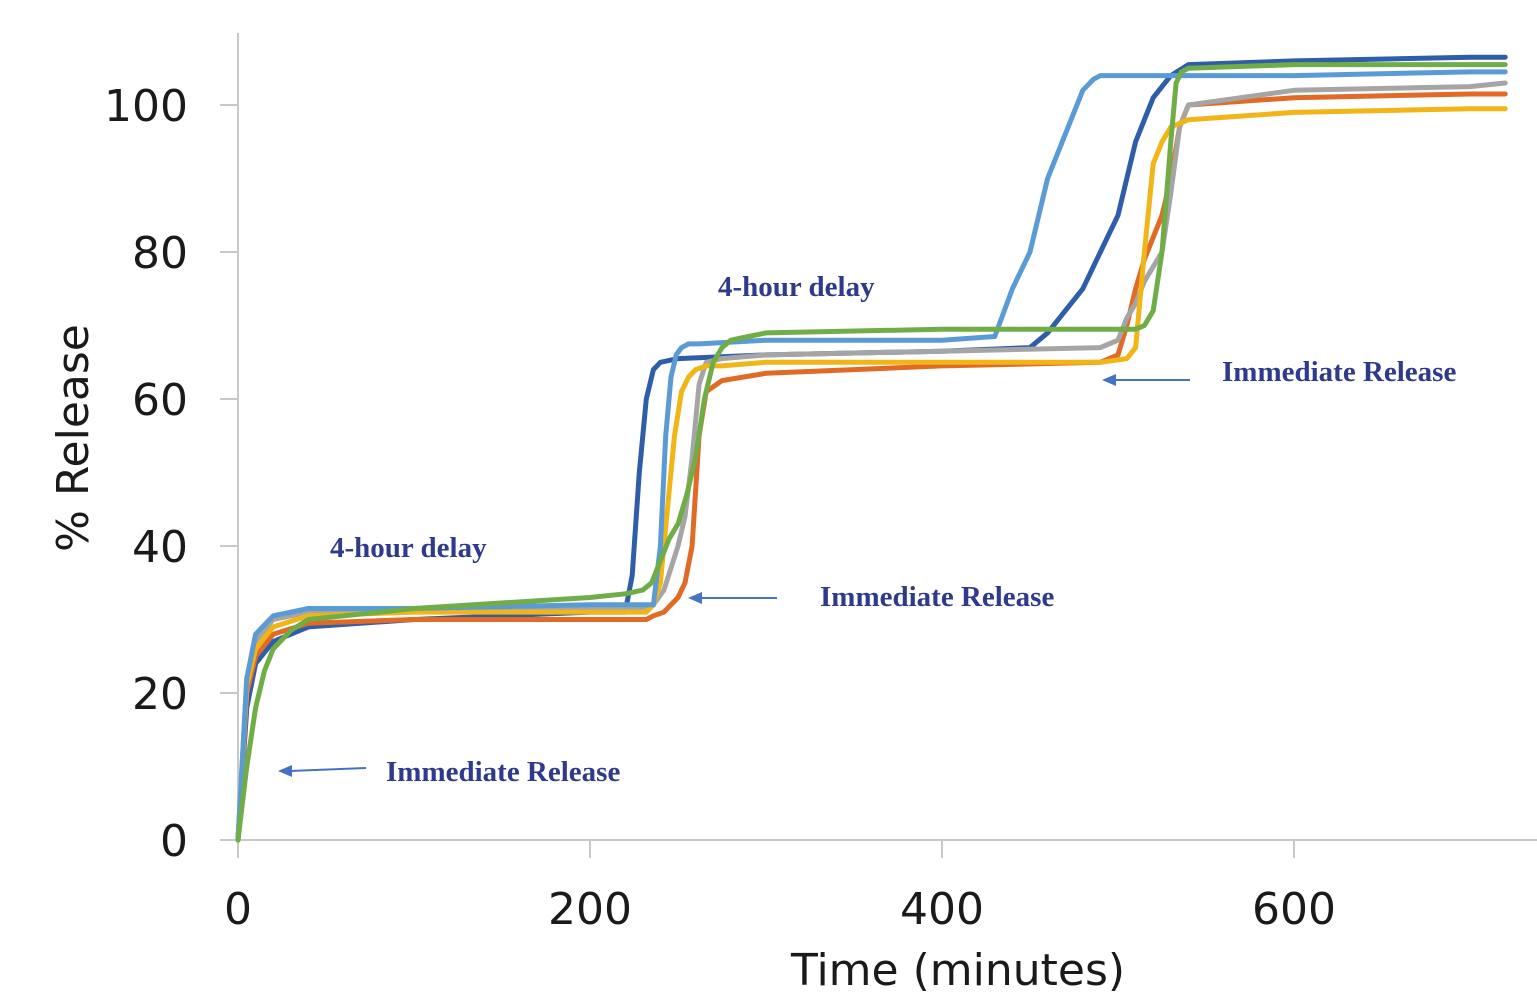 This screenshot has width=1537, height=997. What do you see at coordinates (1339, 372) in the screenshot?
I see `annotation-immediate-3: Immediate Release` at bounding box center [1339, 372].